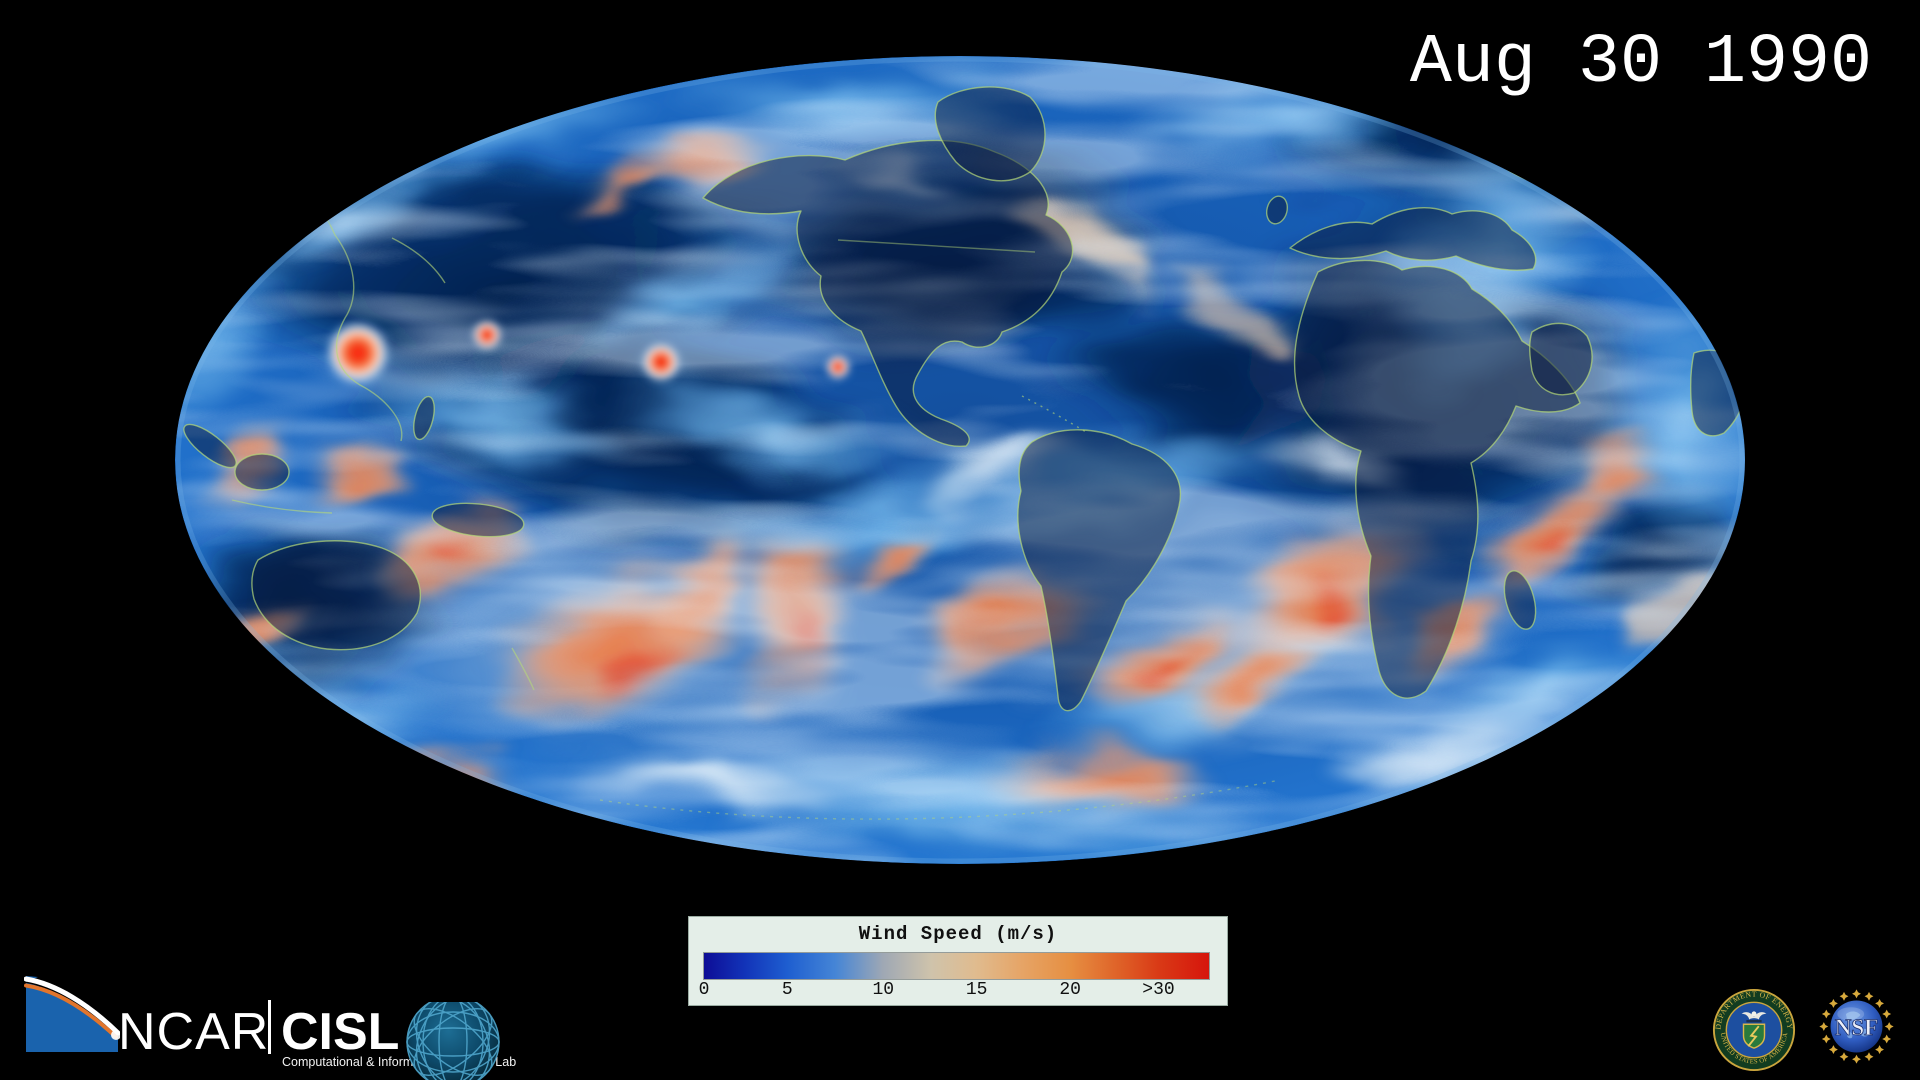 The height and width of the screenshot is (1080, 1920). Describe the element at coordinates (72, 1014) in the screenshot. I see `ncar-logo-mark-icon` at that location.